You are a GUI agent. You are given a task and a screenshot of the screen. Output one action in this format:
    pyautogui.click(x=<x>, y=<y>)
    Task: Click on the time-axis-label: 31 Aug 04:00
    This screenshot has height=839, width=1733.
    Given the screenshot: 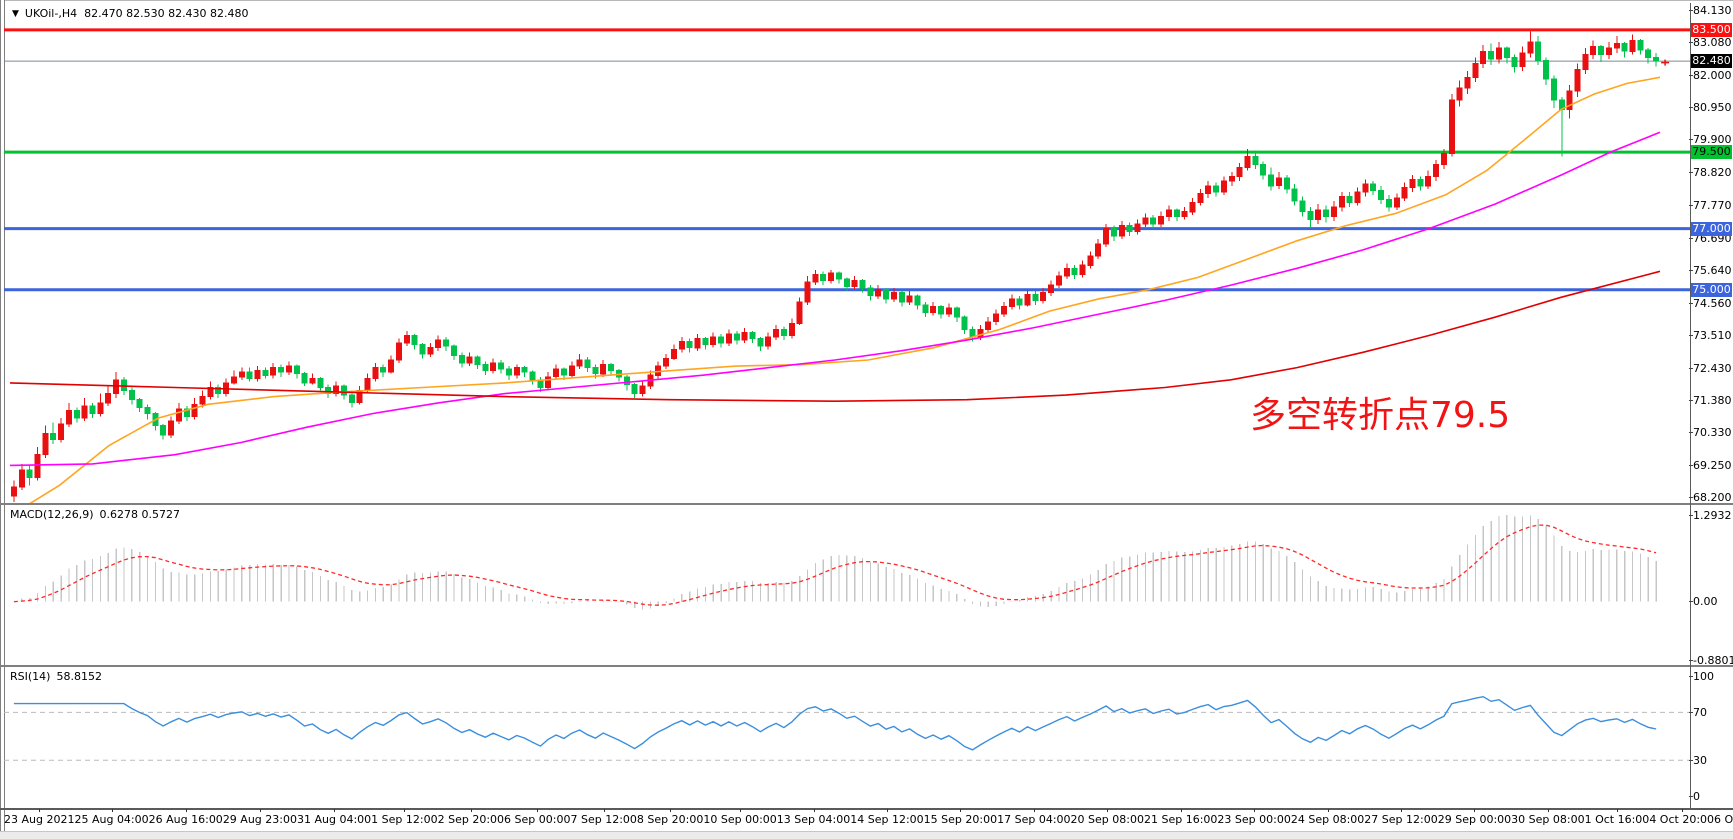 What is the action you would take?
    pyautogui.click(x=334, y=817)
    